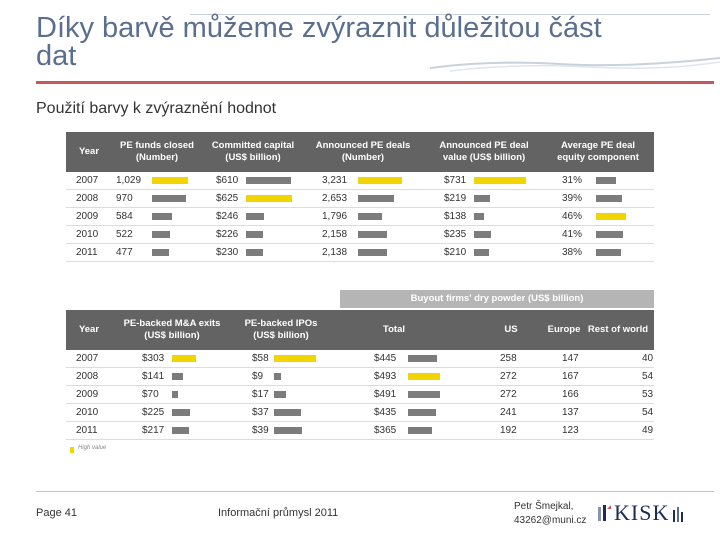 This screenshot has width=720, height=540. I want to click on row-year: 2007, so click(87, 358).